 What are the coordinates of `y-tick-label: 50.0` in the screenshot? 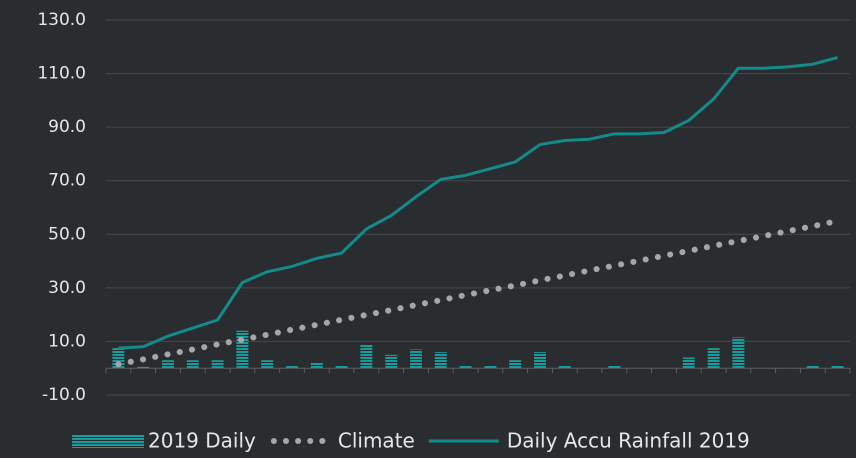 It's located at (67, 234).